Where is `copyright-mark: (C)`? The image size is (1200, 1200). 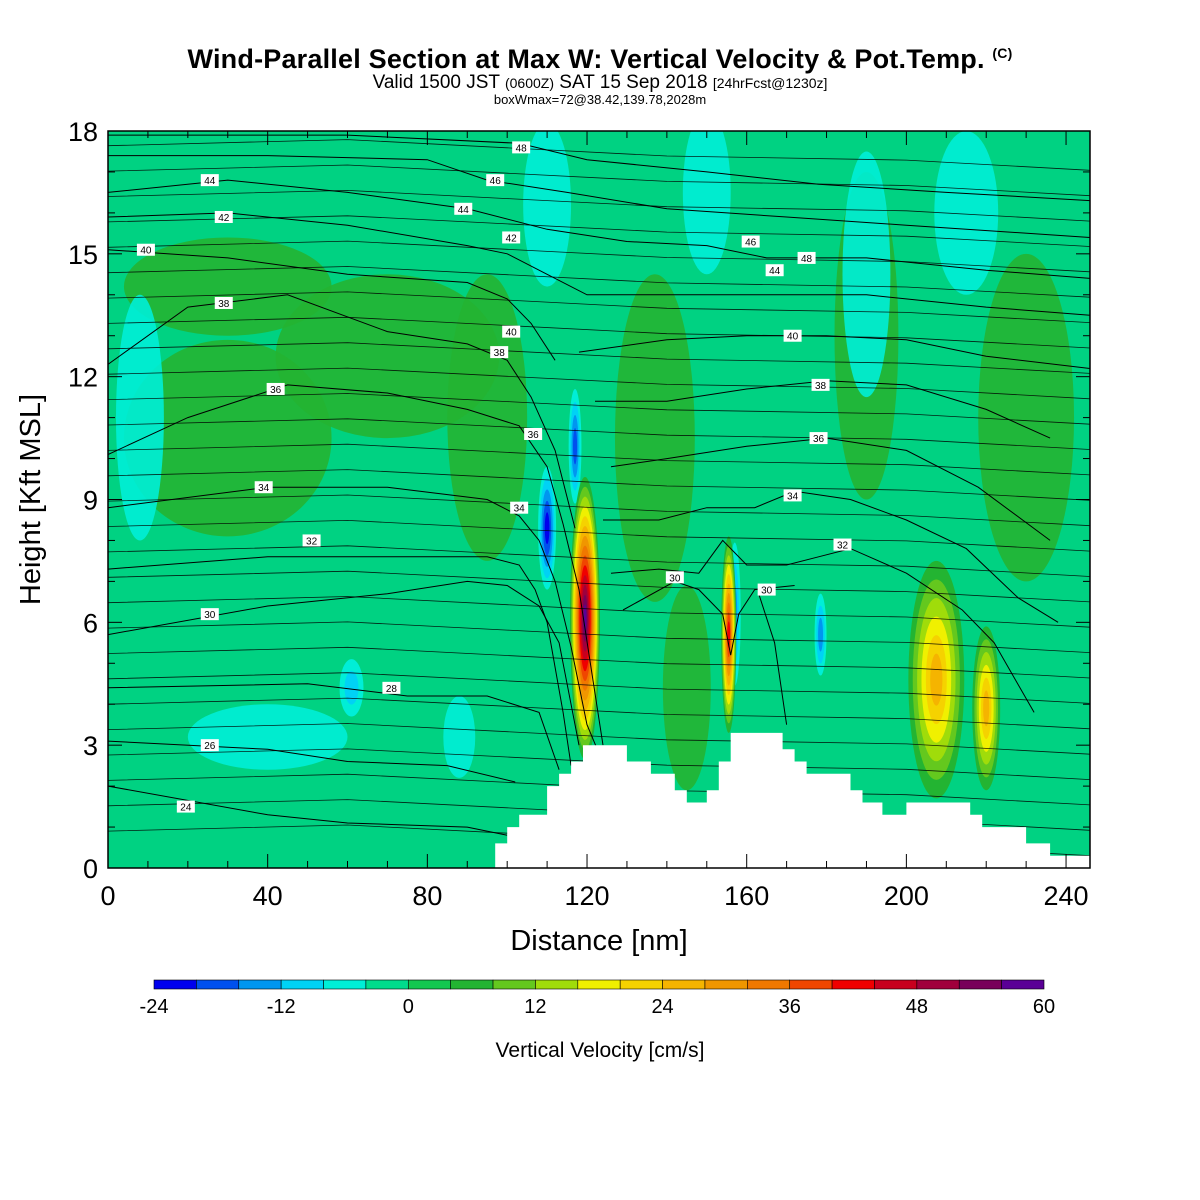 copyright-mark: (C) is located at coordinates (1002, 53).